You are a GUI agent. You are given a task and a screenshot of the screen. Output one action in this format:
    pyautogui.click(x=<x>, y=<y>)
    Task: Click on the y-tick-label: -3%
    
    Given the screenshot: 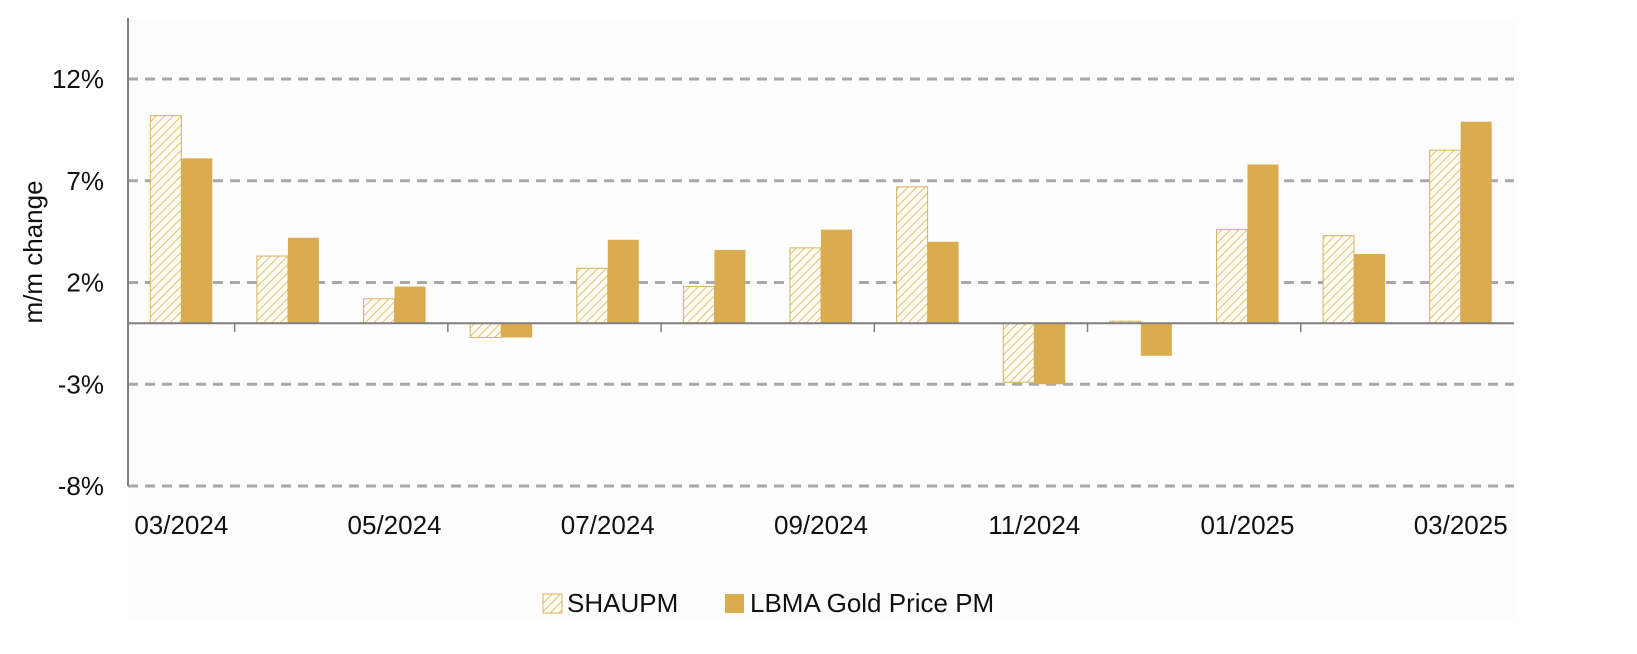 What is the action you would take?
    pyautogui.click(x=81, y=384)
    